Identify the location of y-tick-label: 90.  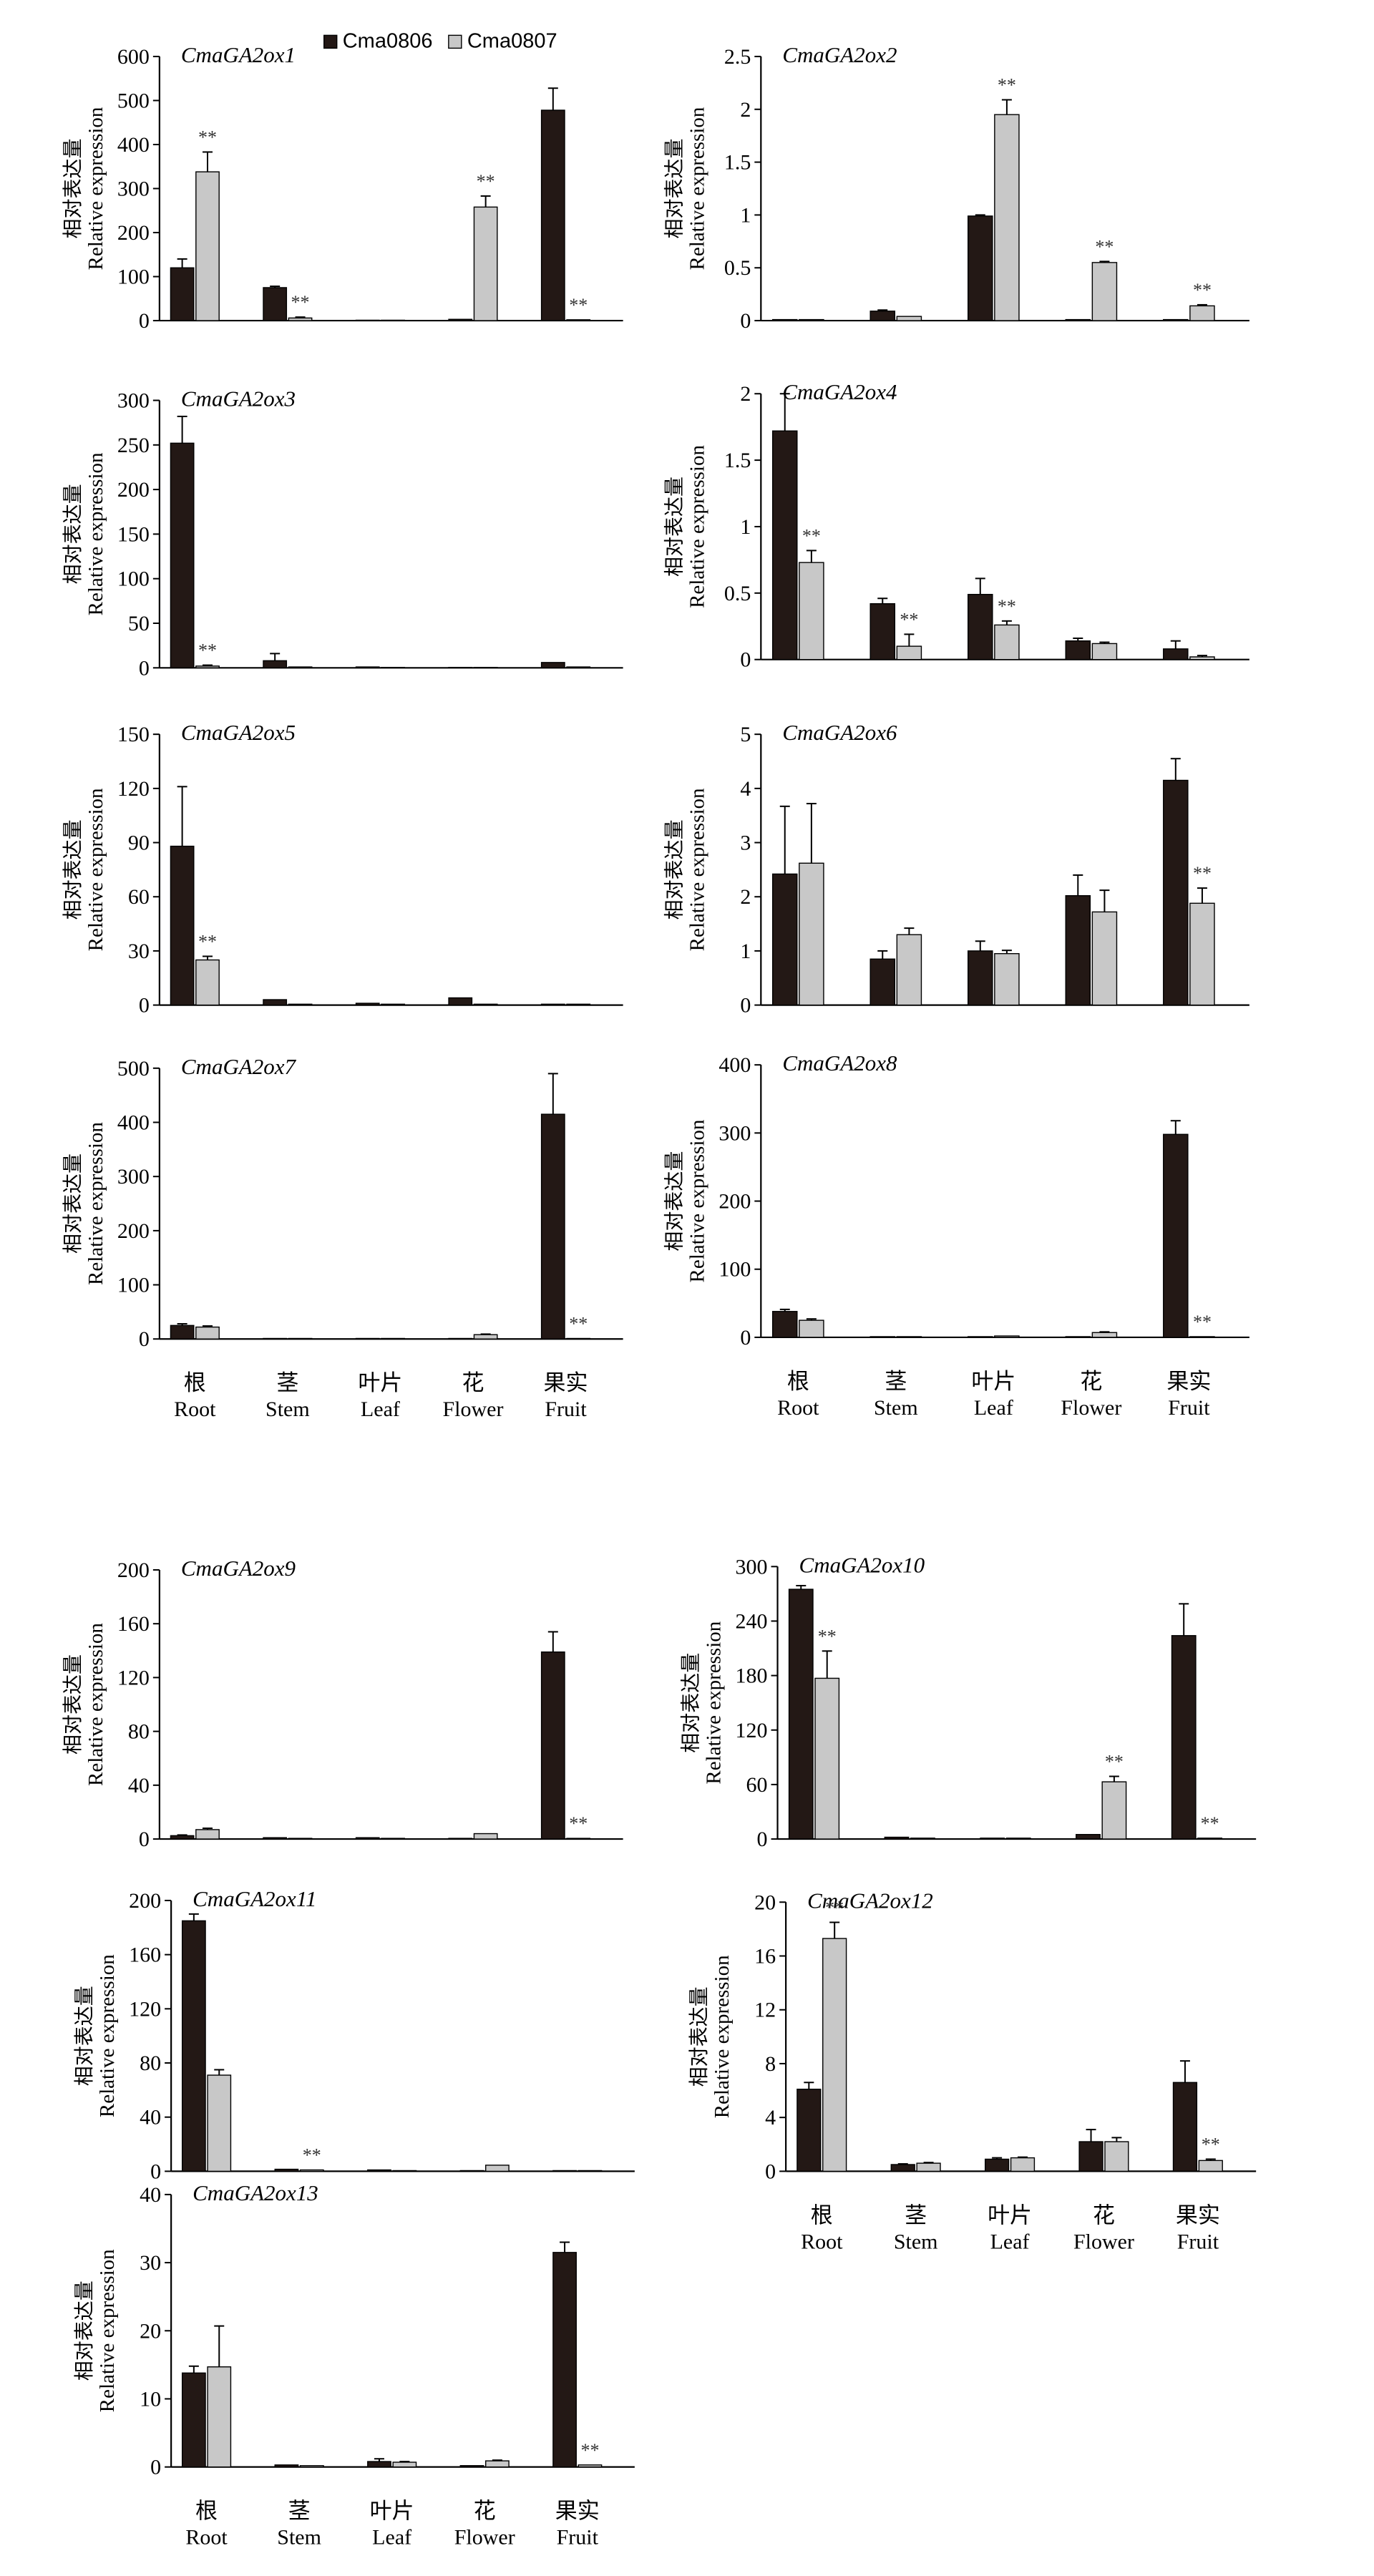
(139, 843).